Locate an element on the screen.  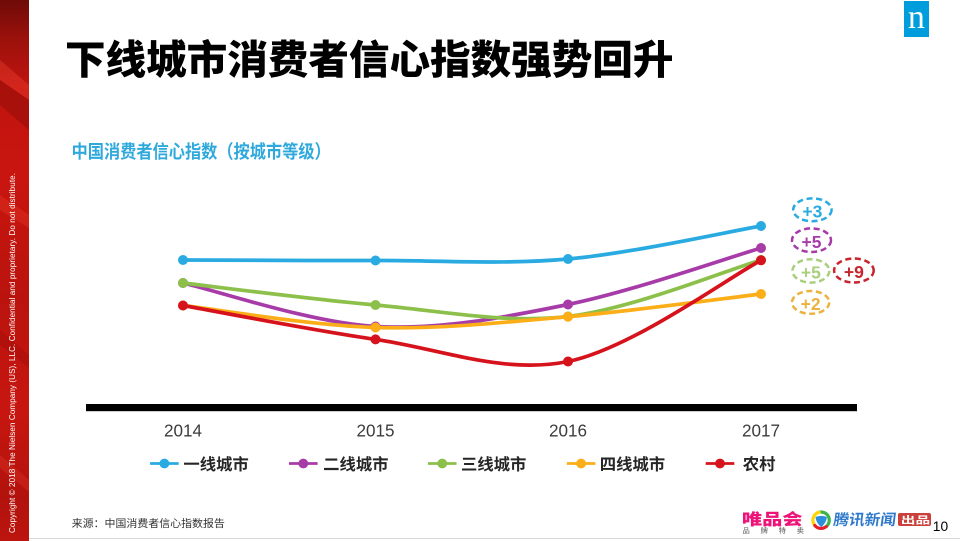
svg-text: 2016 is located at coordinates (568, 430).